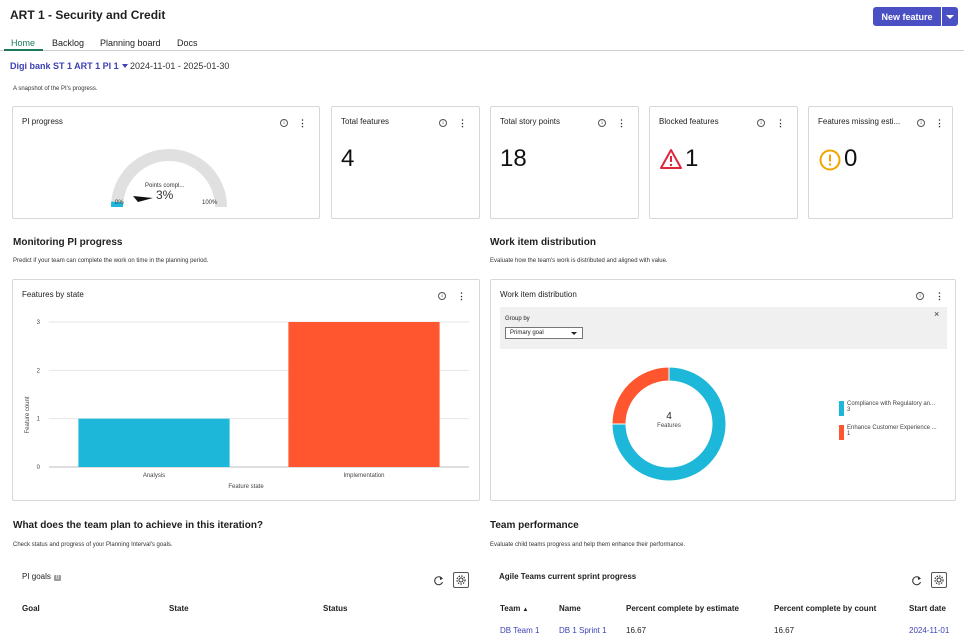  What do you see at coordinates (143, 199) in the screenshot?
I see `gauge-needle` at bounding box center [143, 199].